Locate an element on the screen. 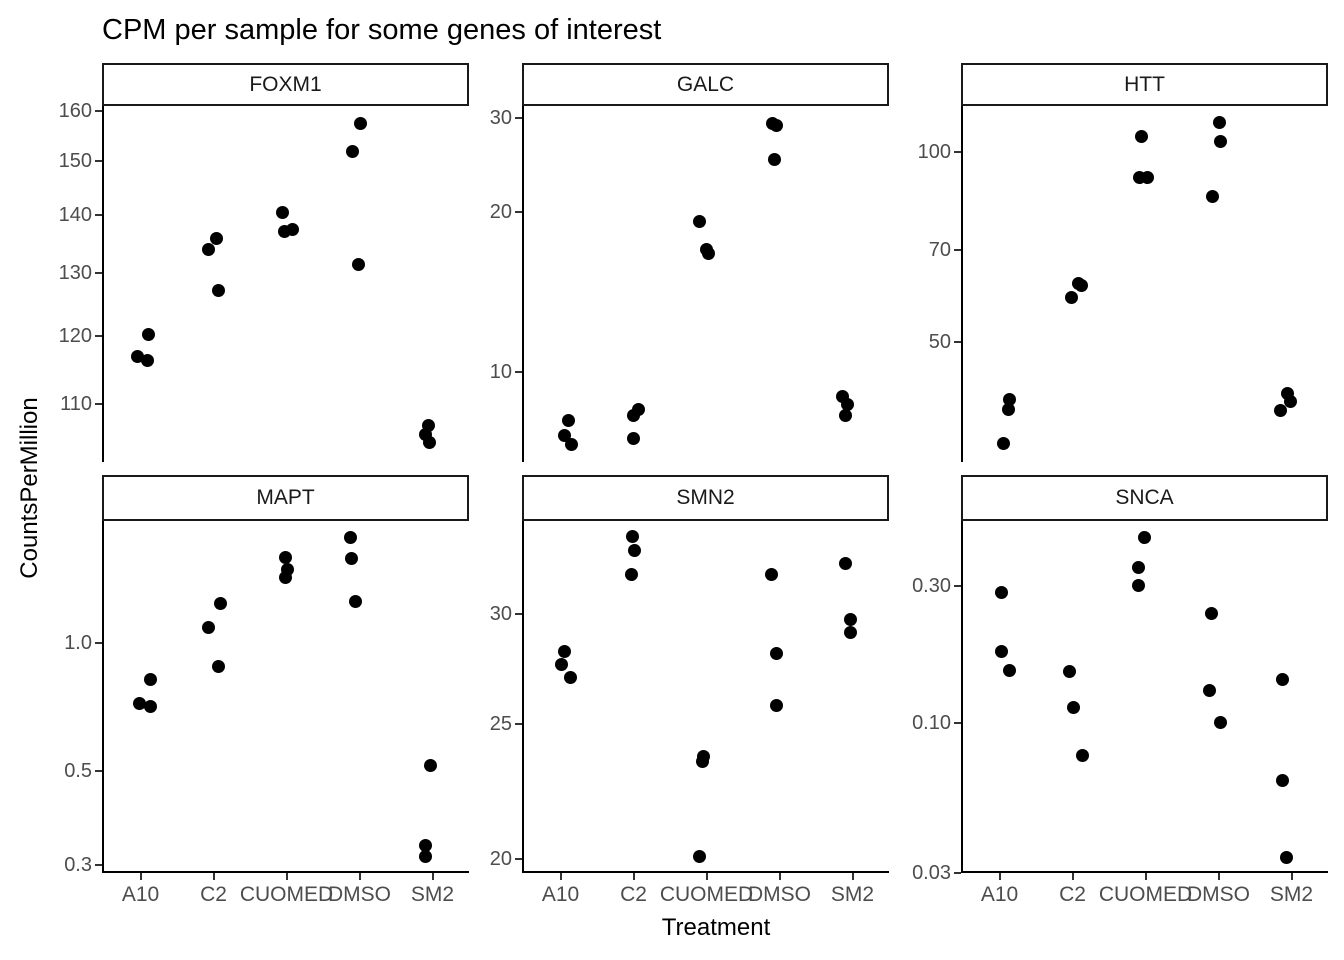 The height and width of the screenshot is (960, 1344). facet-label: SMN2 is located at coordinates (705, 497).